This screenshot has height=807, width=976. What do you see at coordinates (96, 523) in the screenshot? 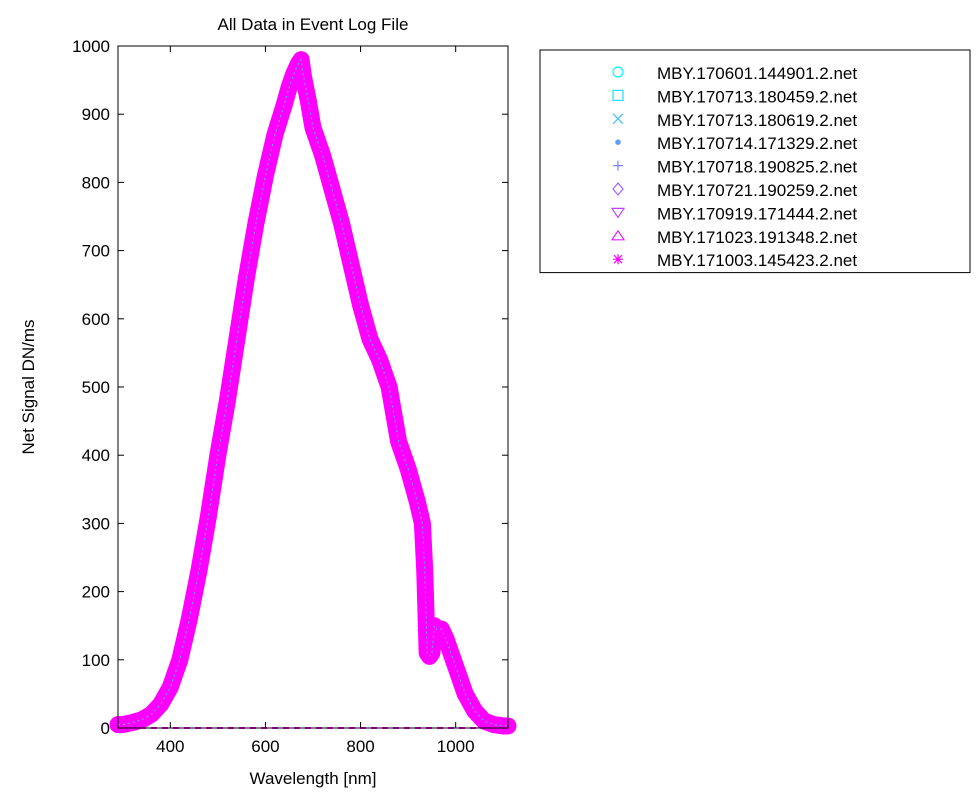
I see `y-tick-label: 300` at bounding box center [96, 523].